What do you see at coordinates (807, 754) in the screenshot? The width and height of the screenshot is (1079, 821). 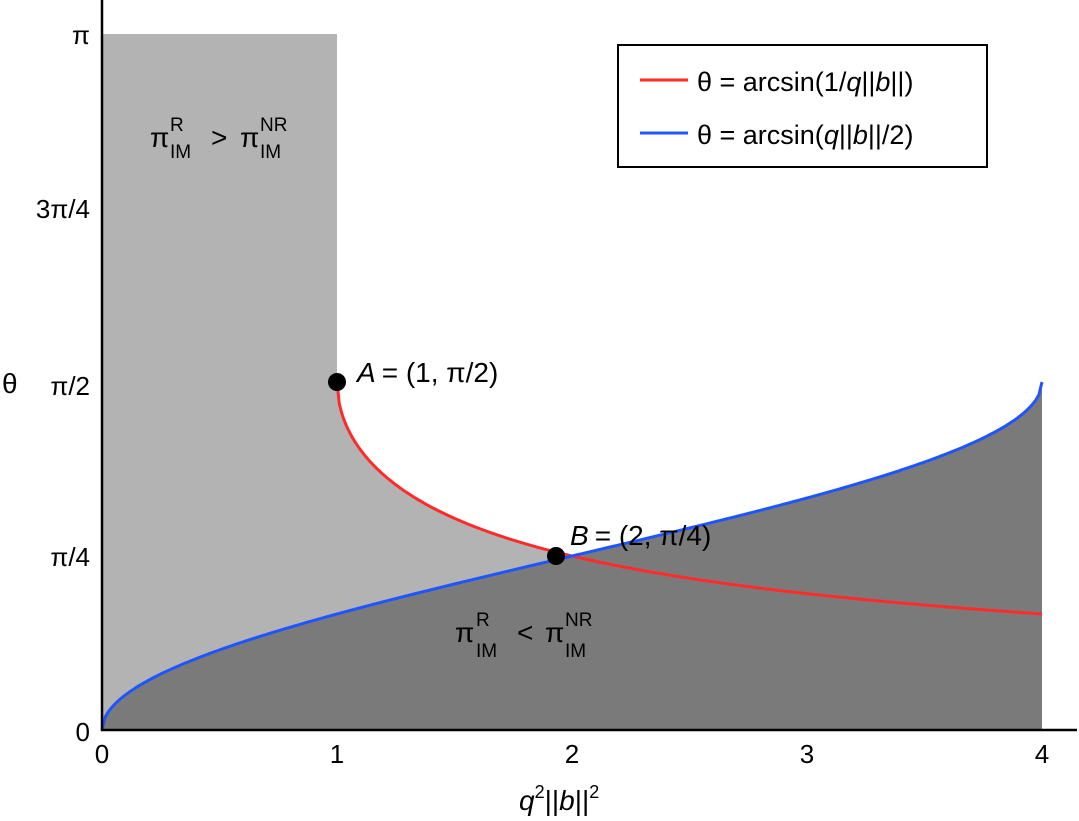 I see `x-tick-label: 3` at bounding box center [807, 754].